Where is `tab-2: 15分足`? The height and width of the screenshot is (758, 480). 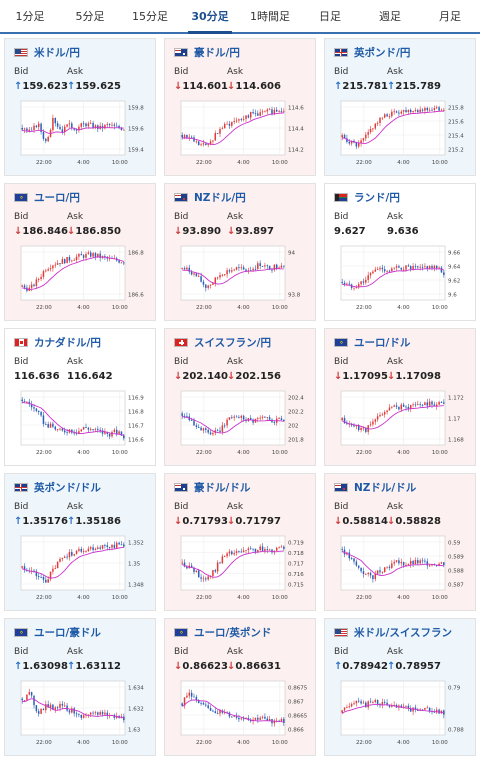 tab-2: 15分足 is located at coordinates (150, 16).